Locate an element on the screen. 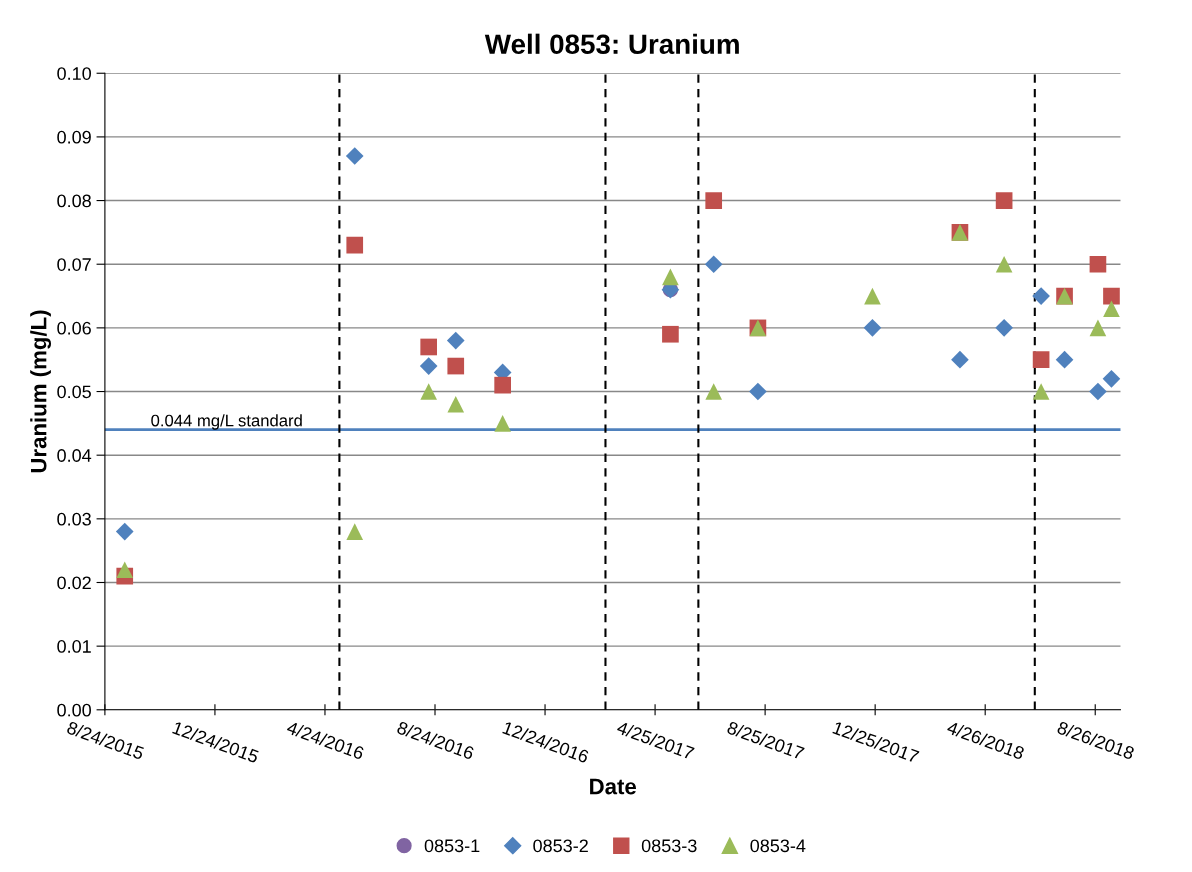 This screenshot has width=1192, height=872. y-tick-label: 0.01 is located at coordinates (74, 646).